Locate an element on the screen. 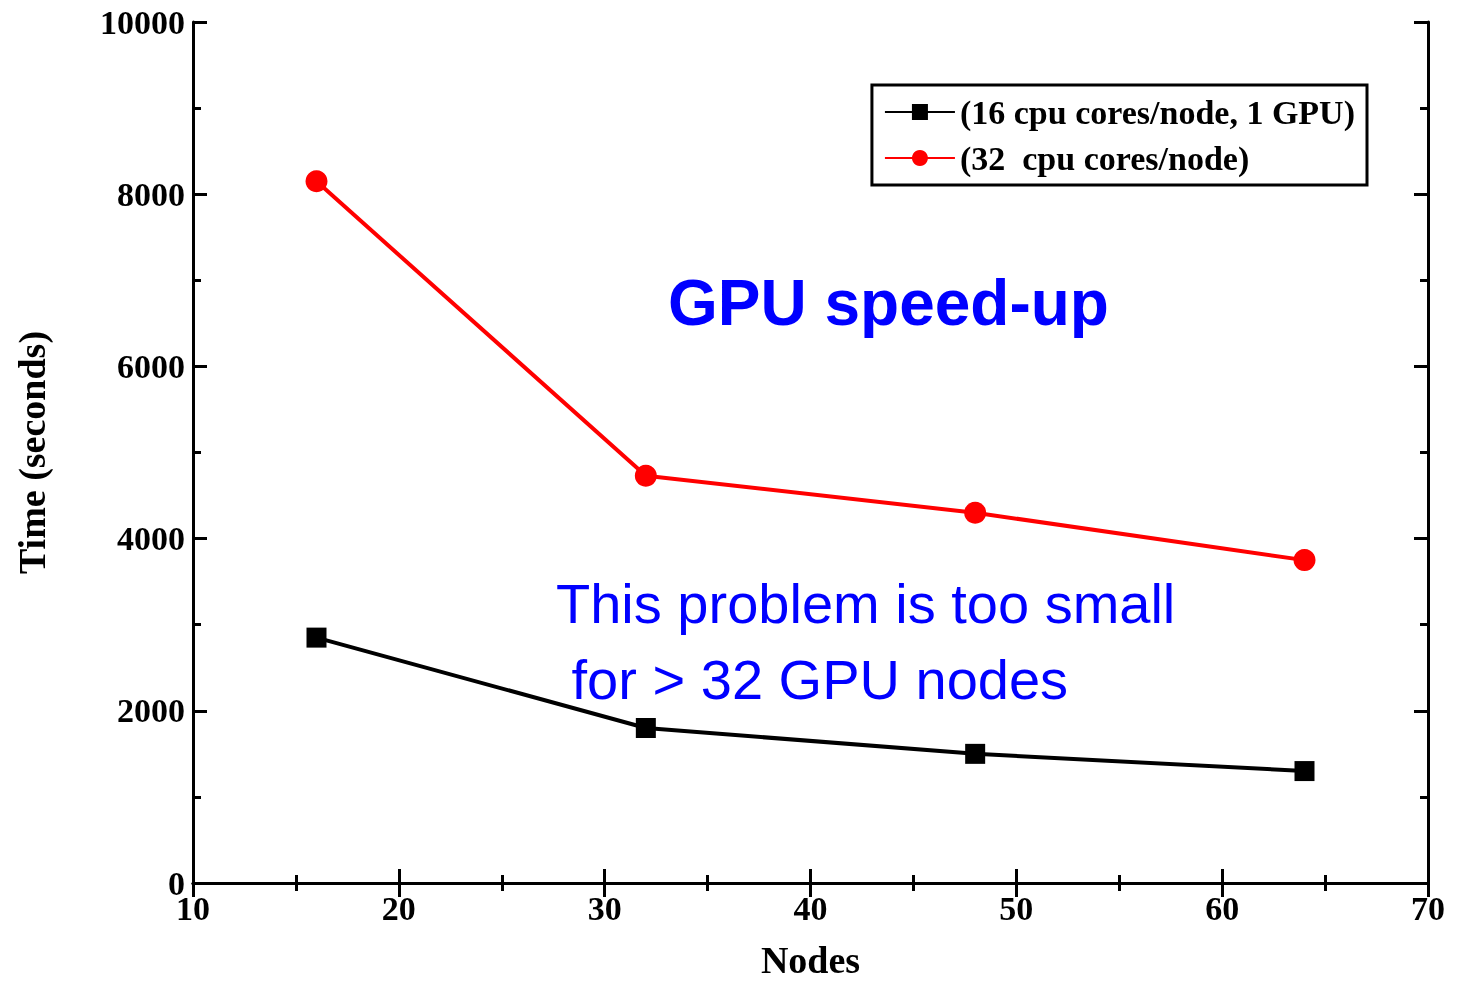 The height and width of the screenshot is (984, 1457). legend-label: (16 cpu cores/node, 1 GPU) is located at coordinates (1157, 112).